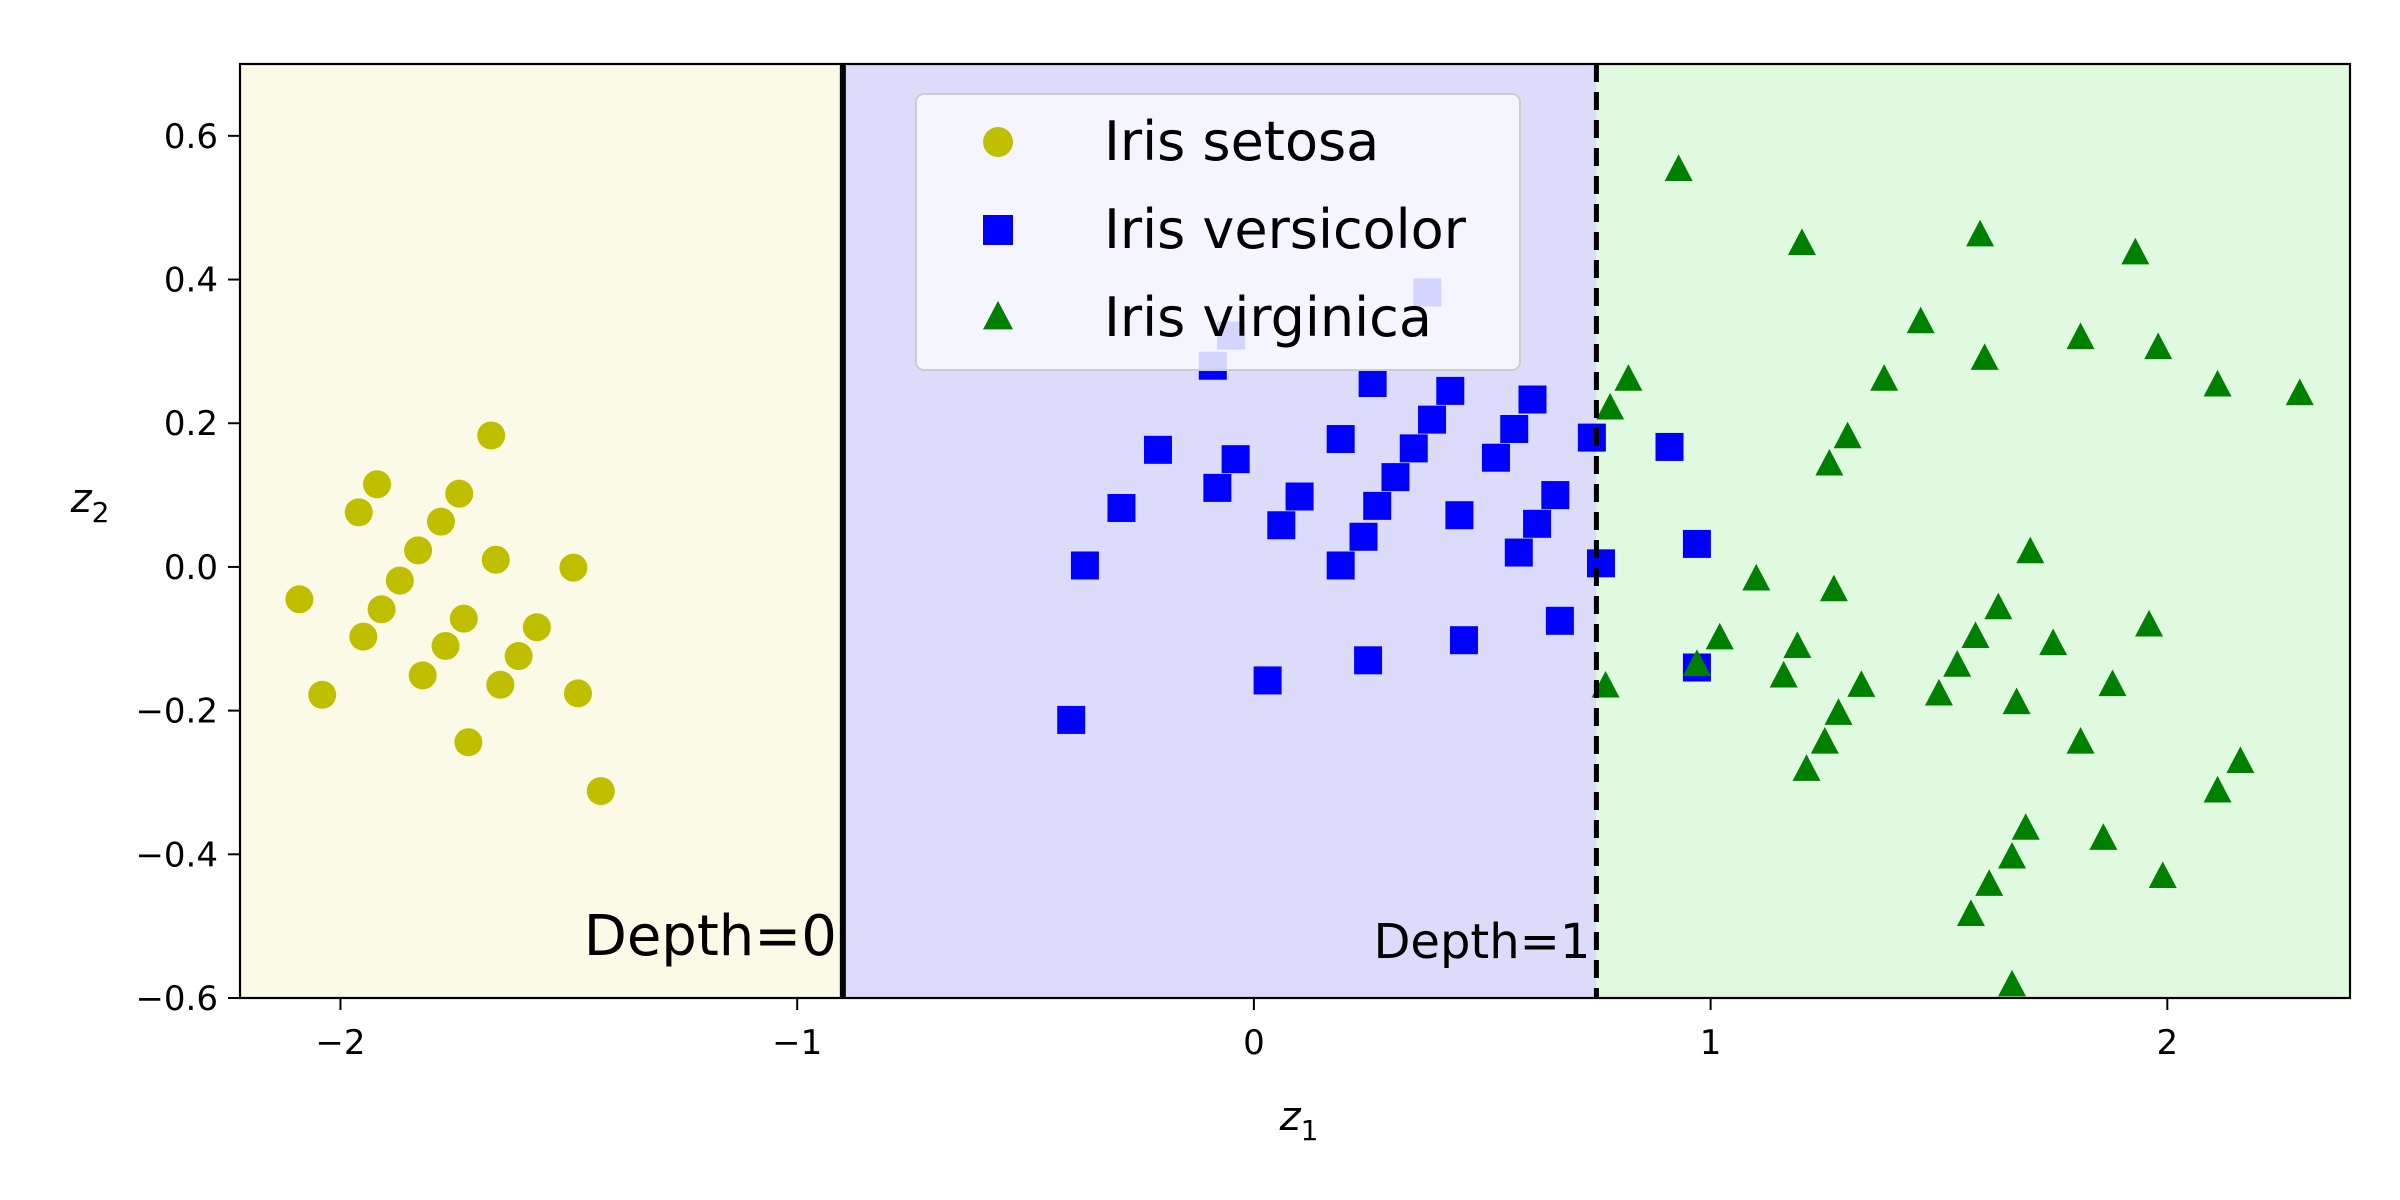  What do you see at coordinates (191, 424) in the screenshot?
I see `y-tick-label: 0.2` at bounding box center [191, 424].